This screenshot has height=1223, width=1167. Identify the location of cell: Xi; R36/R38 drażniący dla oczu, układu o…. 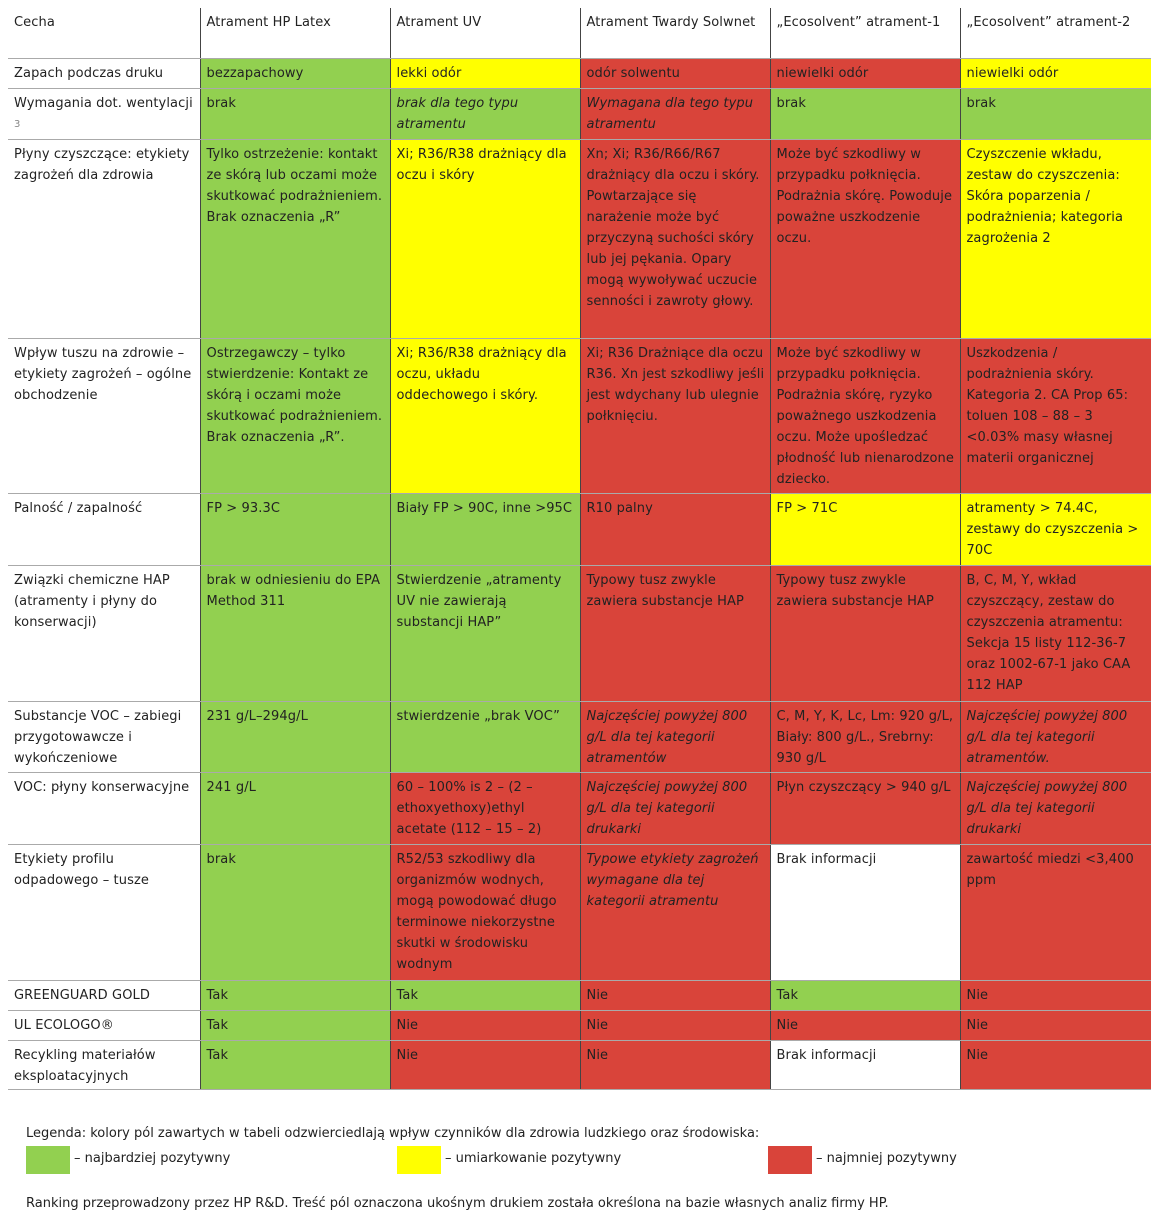
(485, 415).